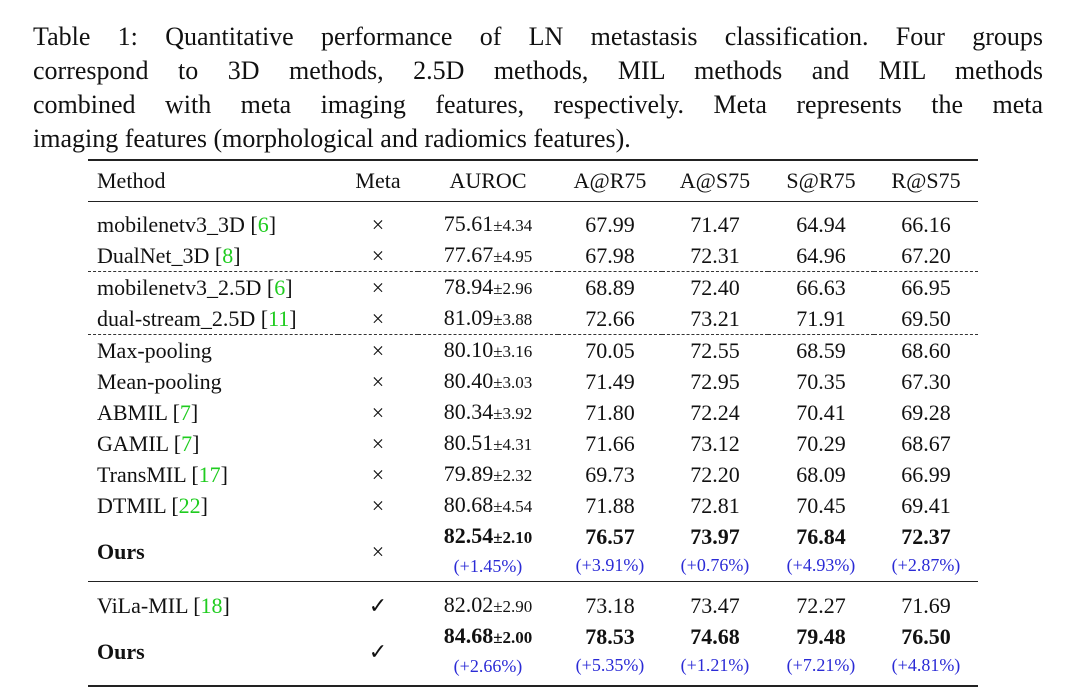  I want to click on citation: 8, so click(228, 255).